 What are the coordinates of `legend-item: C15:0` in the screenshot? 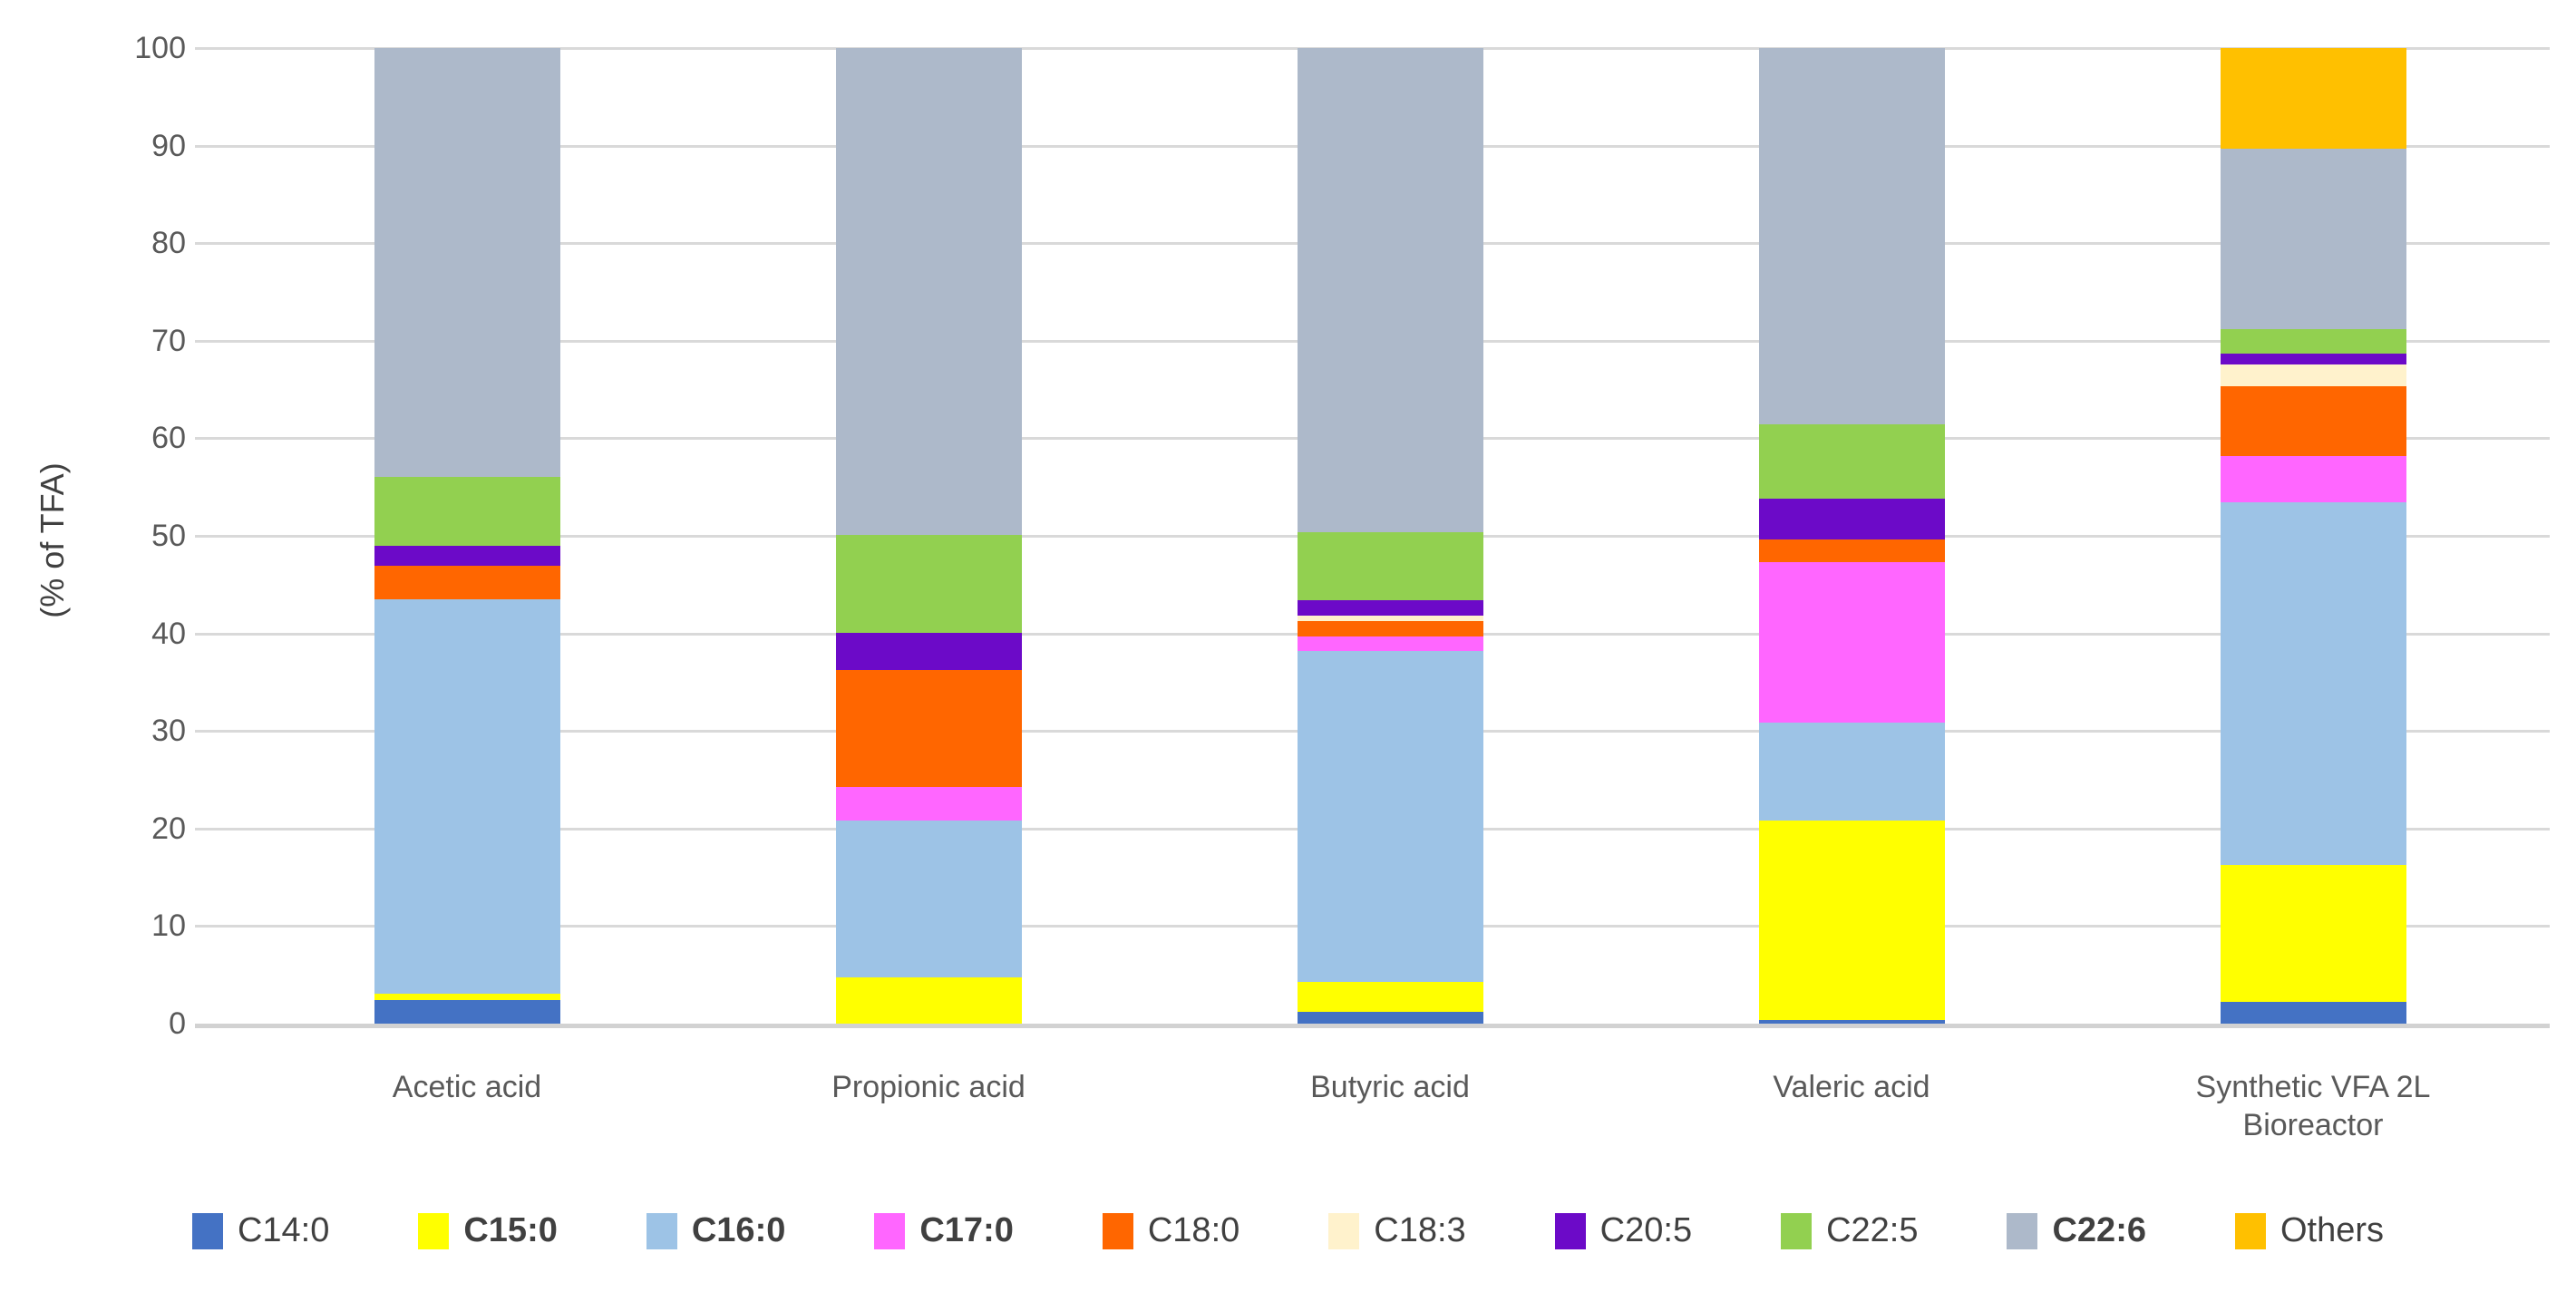 It's located at (488, 1230).